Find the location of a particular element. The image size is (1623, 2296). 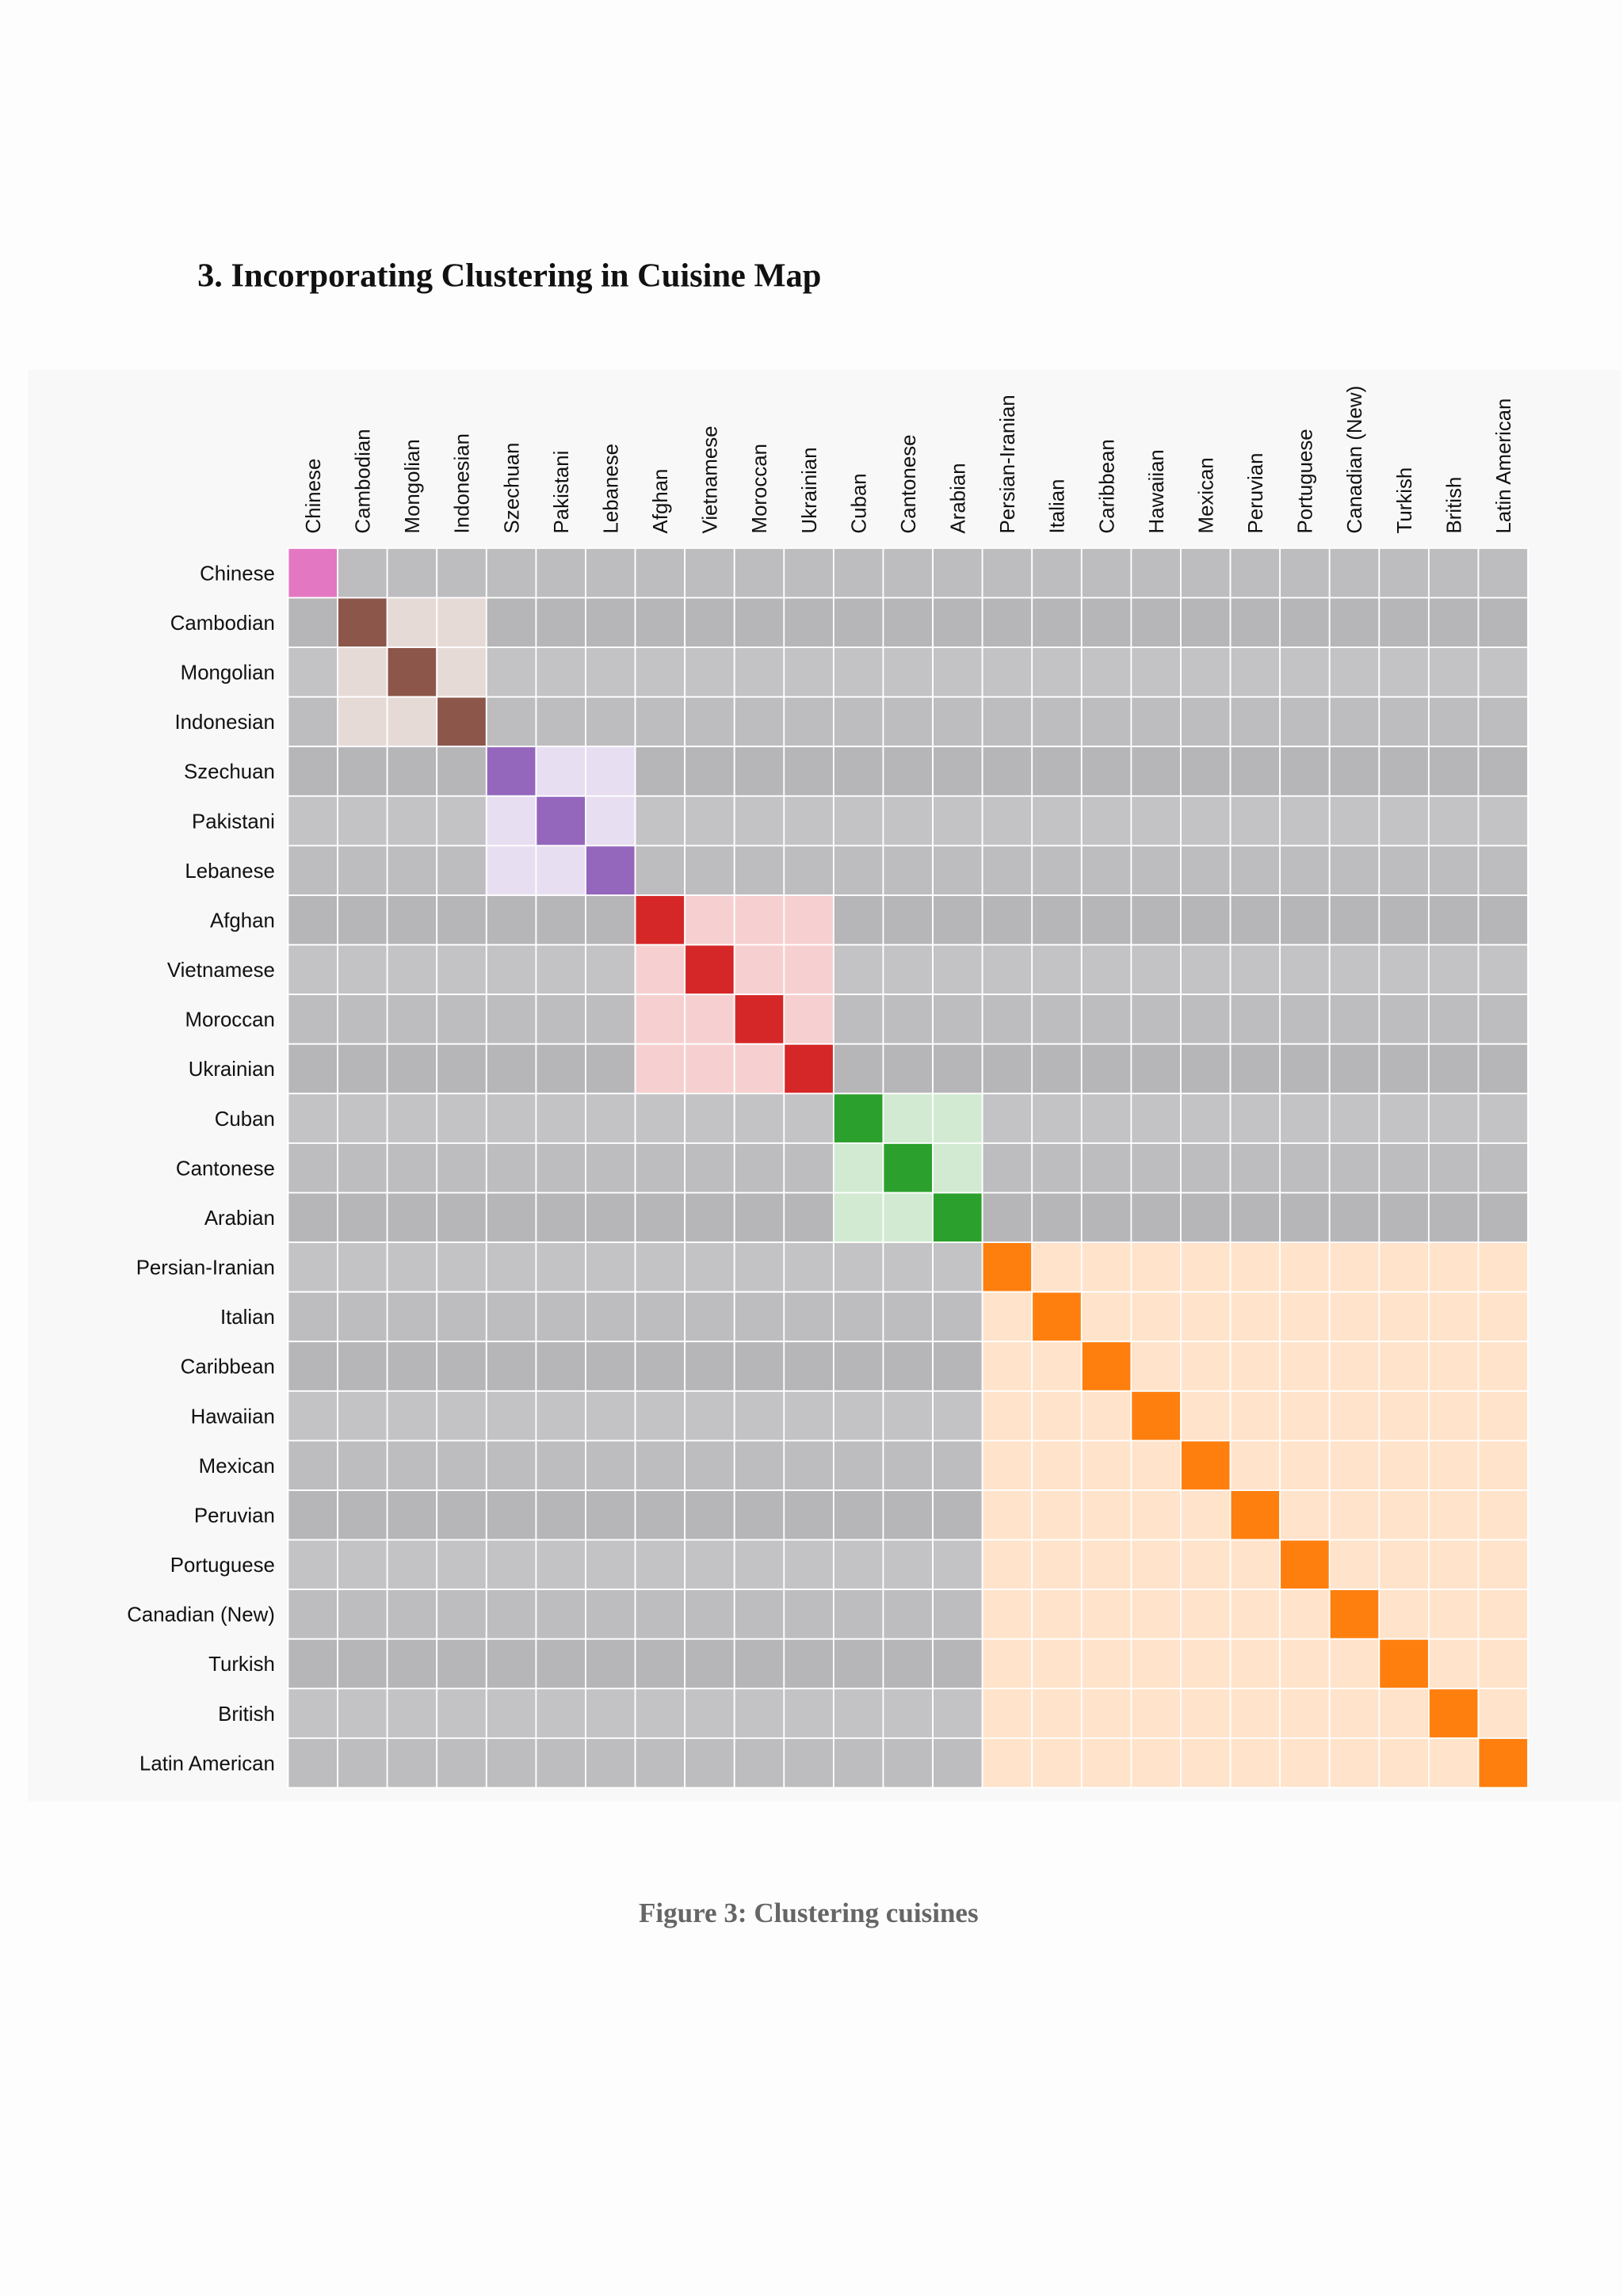

column-label: Vietnamese is located at coordinates (711, 480).